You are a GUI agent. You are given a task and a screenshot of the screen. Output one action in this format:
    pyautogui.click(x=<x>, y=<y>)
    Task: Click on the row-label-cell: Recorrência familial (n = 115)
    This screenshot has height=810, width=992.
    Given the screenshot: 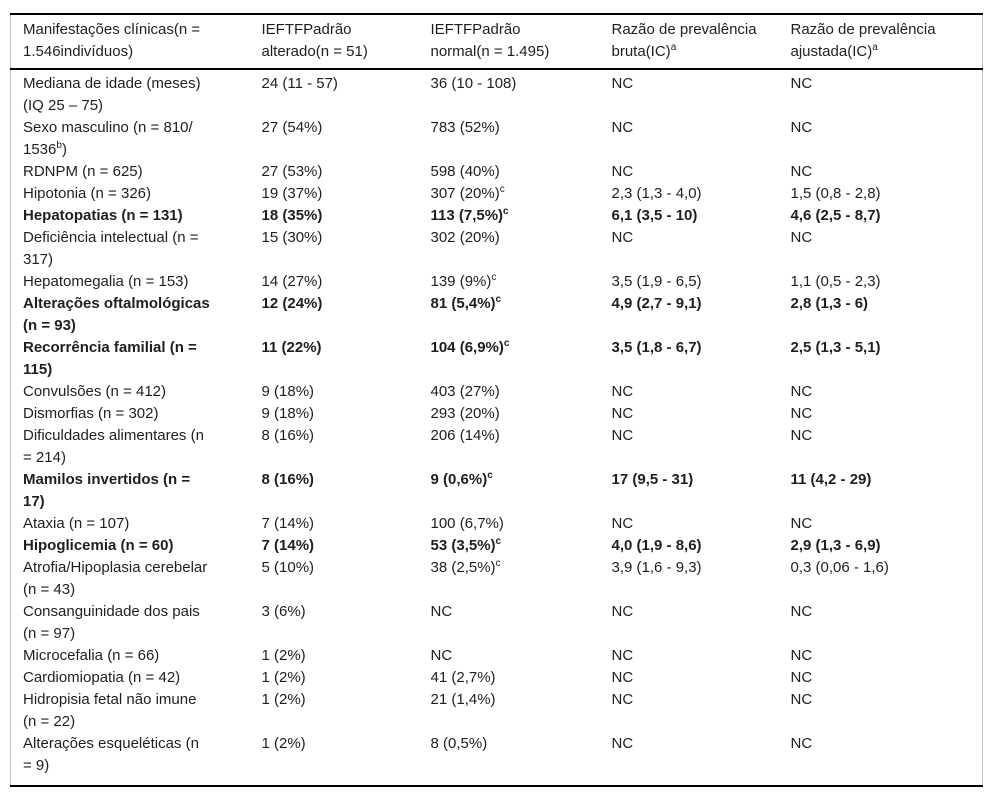 What is the action you would take?
    pyautogui.click(x=110, y=358)
    